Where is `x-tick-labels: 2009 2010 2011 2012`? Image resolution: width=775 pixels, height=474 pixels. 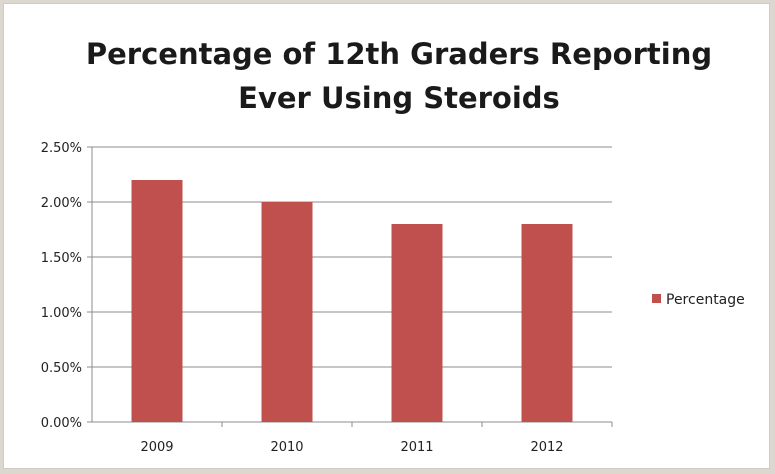
x-tick-labels: 2009 2010 2011 2012 is located at coordinates (351, 447).